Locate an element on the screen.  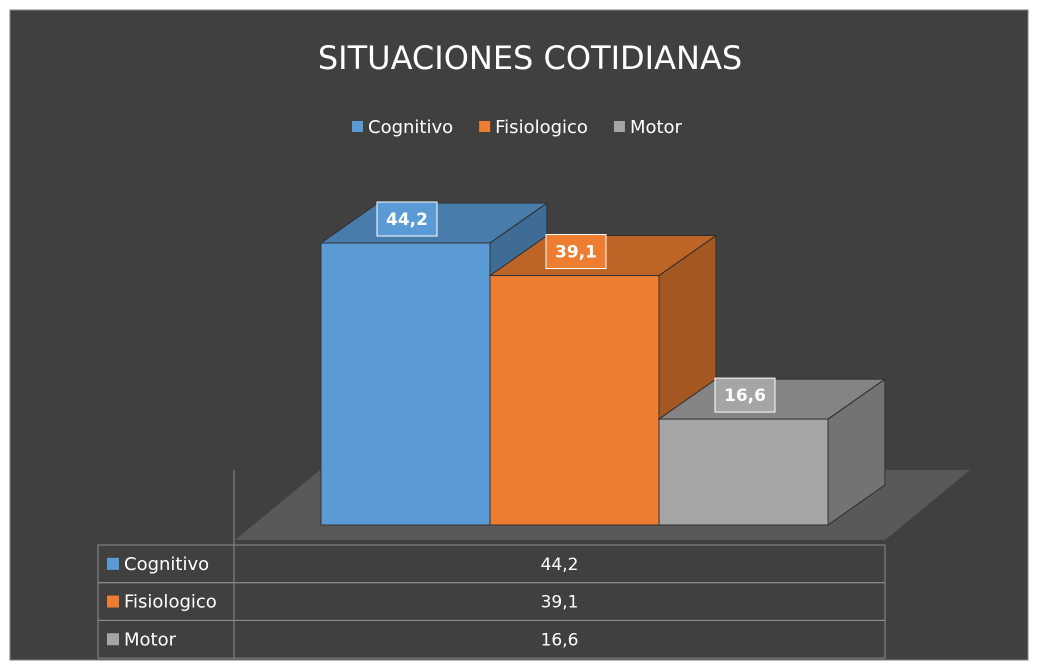
table-series-name: Cognitivo is located at coordinates (166, 564).